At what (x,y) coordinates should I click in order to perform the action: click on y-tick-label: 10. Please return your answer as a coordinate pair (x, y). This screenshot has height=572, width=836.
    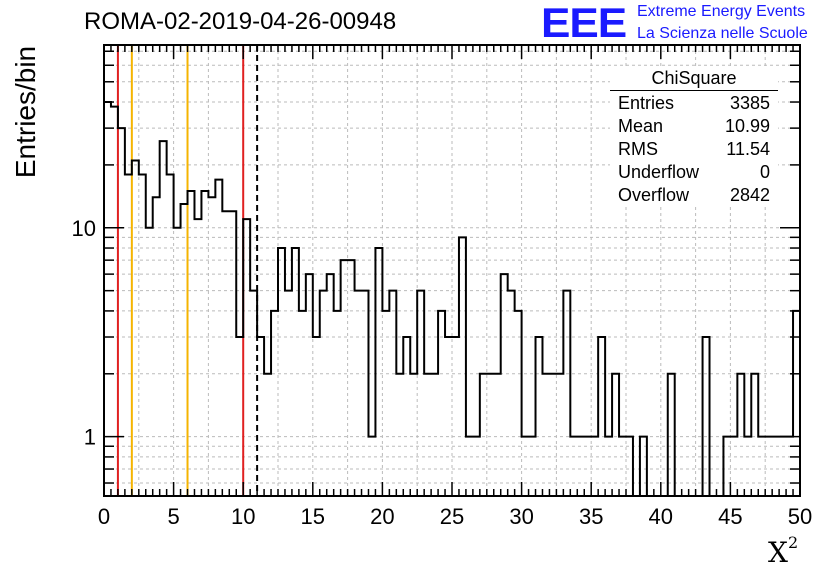
    Looking at the image, I should click on (84, 228).